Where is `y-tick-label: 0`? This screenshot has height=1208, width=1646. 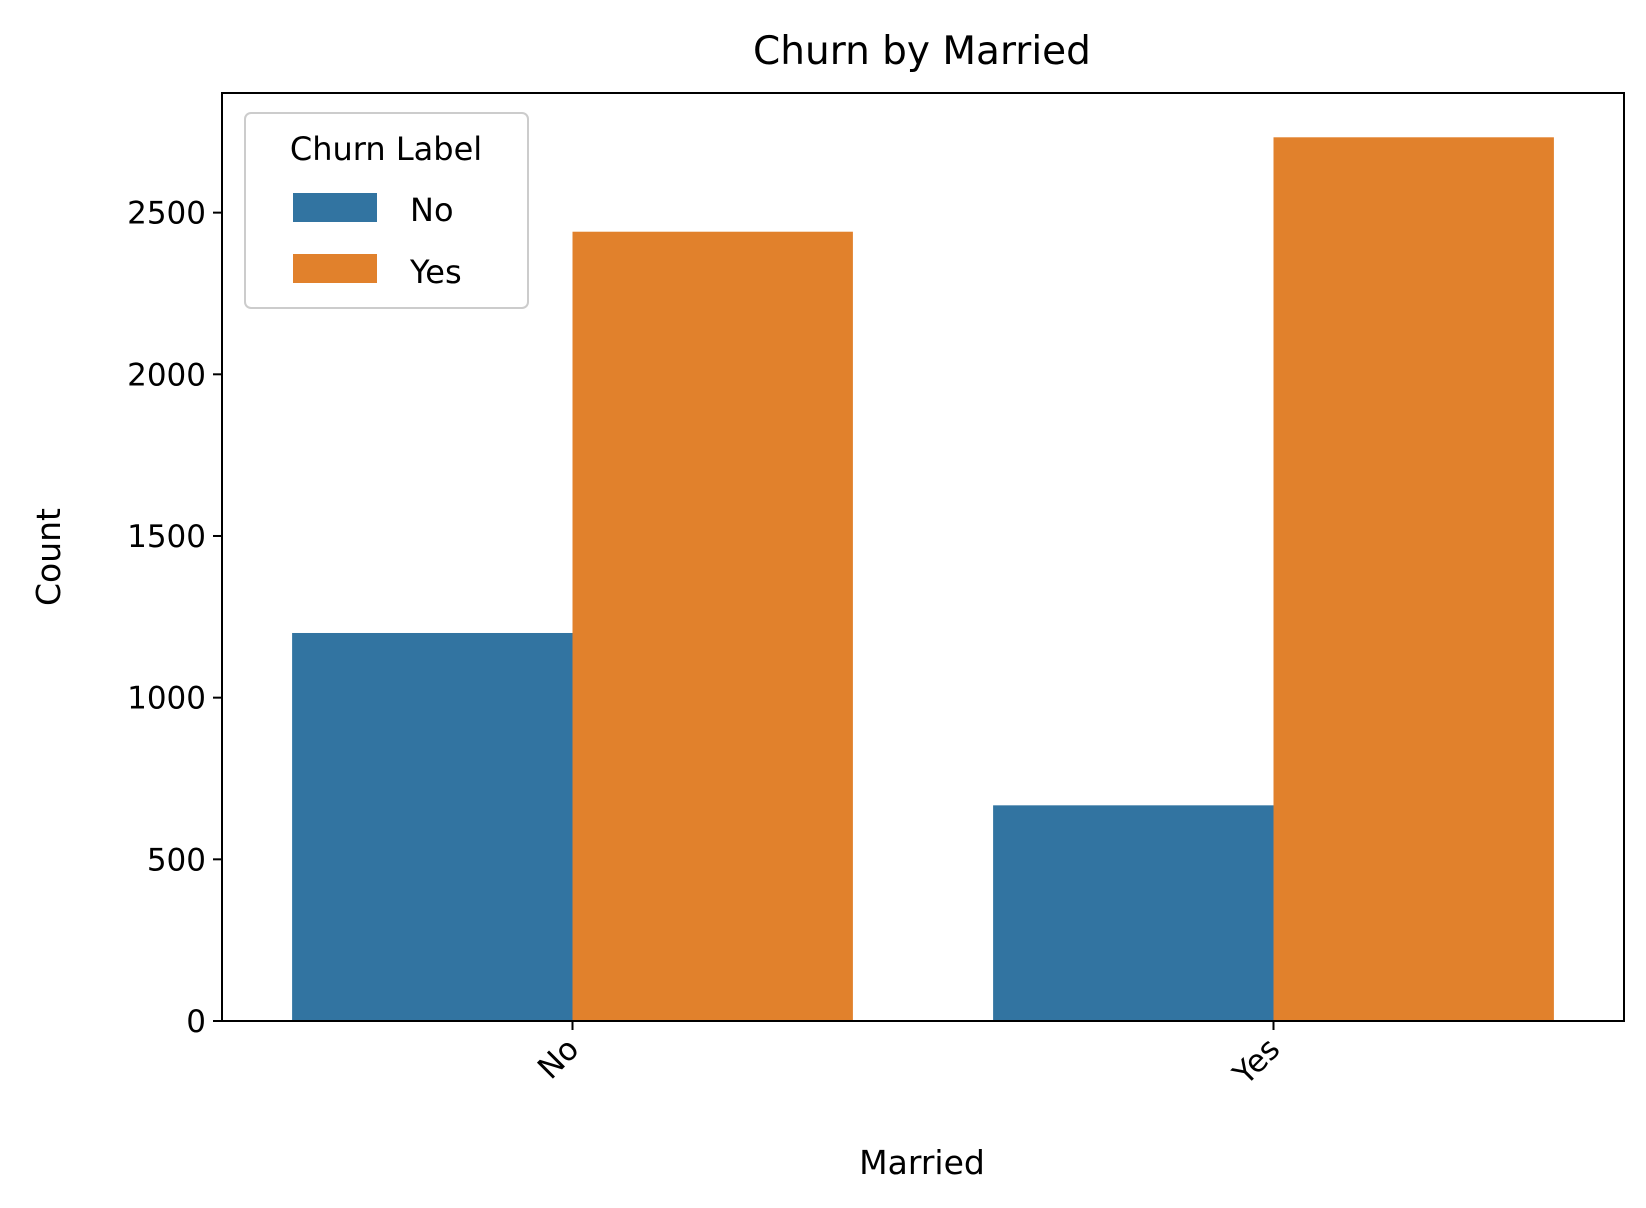 y-tick-label: 0 is located at coordinates (196, 1022).